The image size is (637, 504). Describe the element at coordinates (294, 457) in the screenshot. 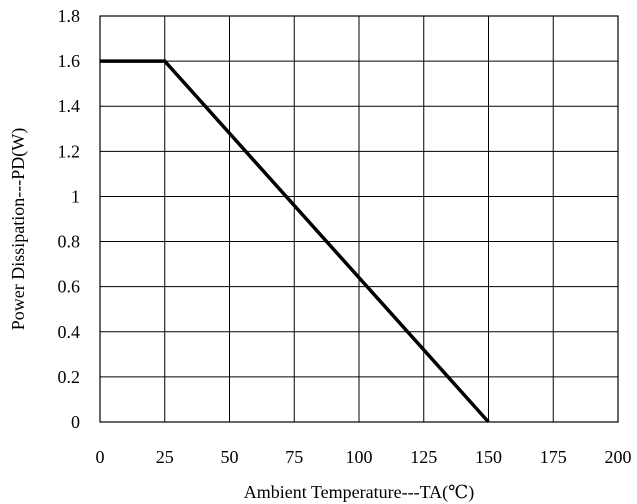

I see `x-tick-label: 75` at that location.